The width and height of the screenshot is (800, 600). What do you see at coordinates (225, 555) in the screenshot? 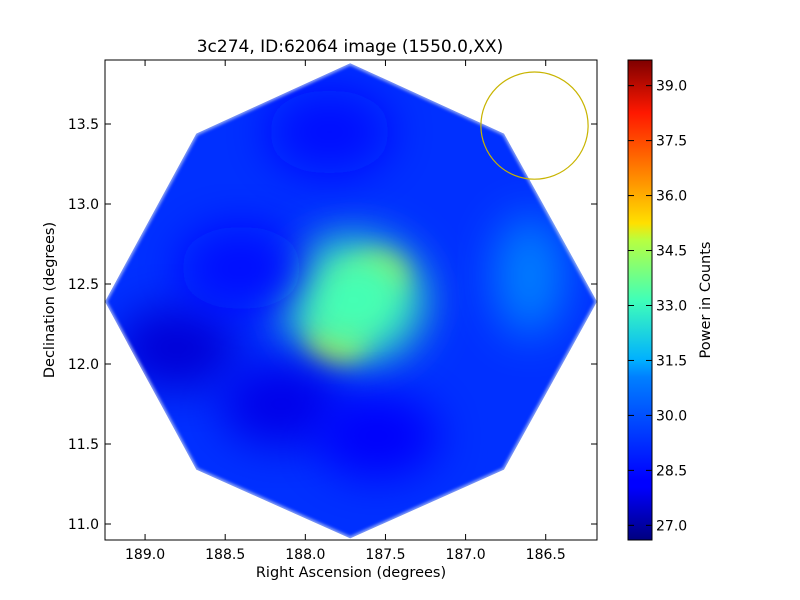
I see `x-tick-label: 188.5` at bounding box center [225, 555].